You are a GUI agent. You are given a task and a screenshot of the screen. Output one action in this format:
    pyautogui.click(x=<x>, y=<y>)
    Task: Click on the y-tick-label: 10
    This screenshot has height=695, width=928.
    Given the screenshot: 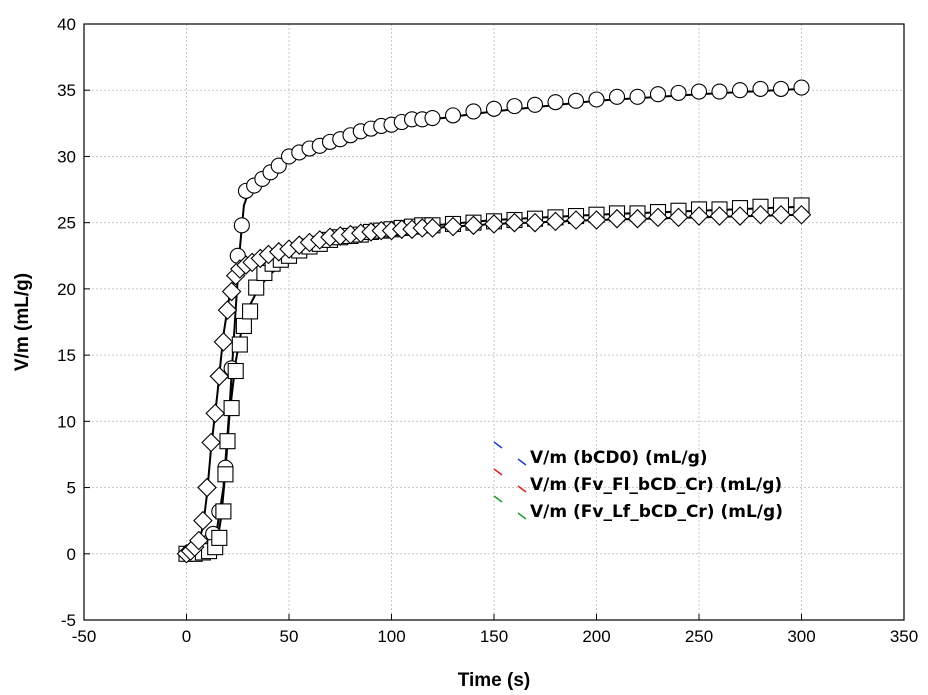 What is the action you would take?
    pyautogui.click(x=66, y=421)
    